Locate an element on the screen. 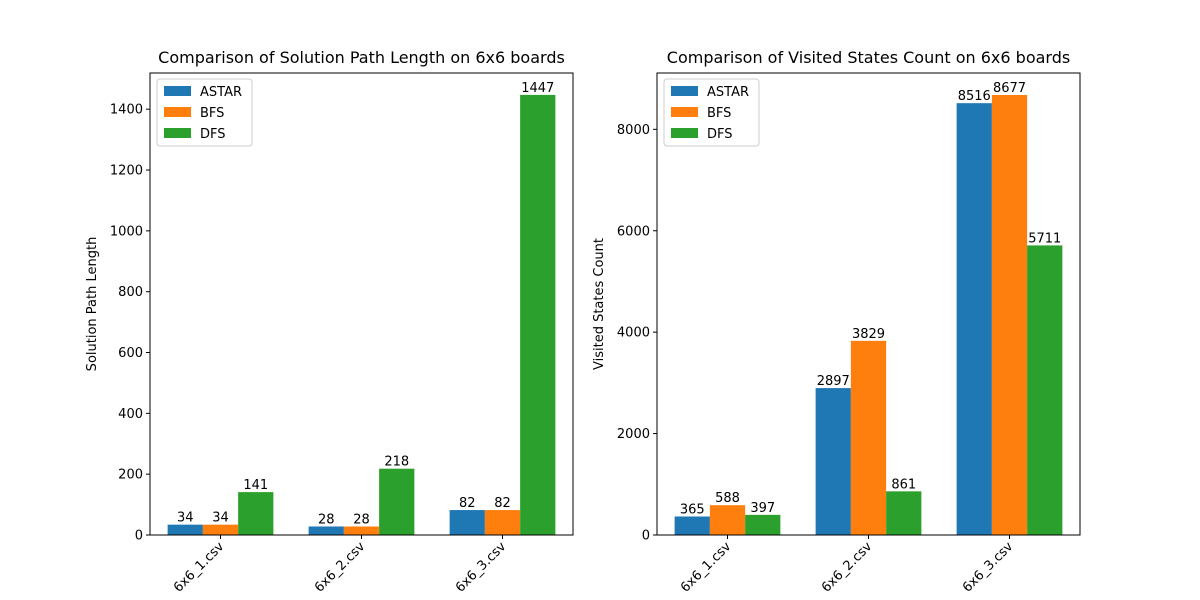  y-tick-label: 2000 is located at coordinates (633, 434).